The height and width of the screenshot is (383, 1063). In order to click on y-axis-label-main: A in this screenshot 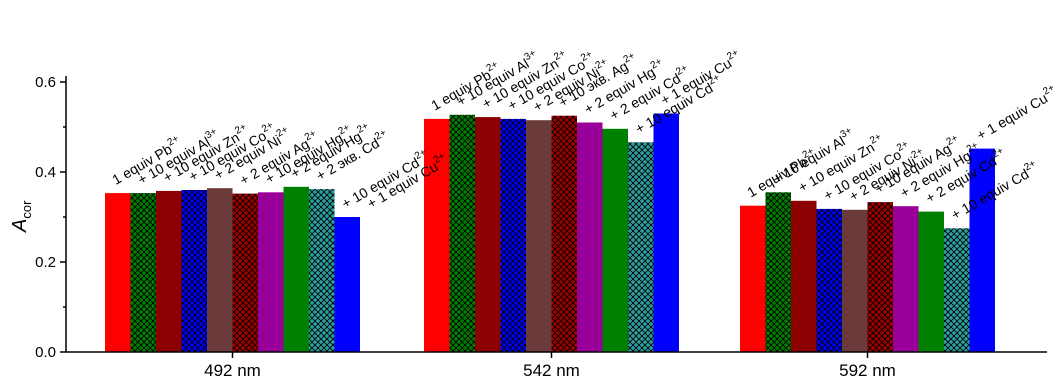, I will do `click(20, 226)`.